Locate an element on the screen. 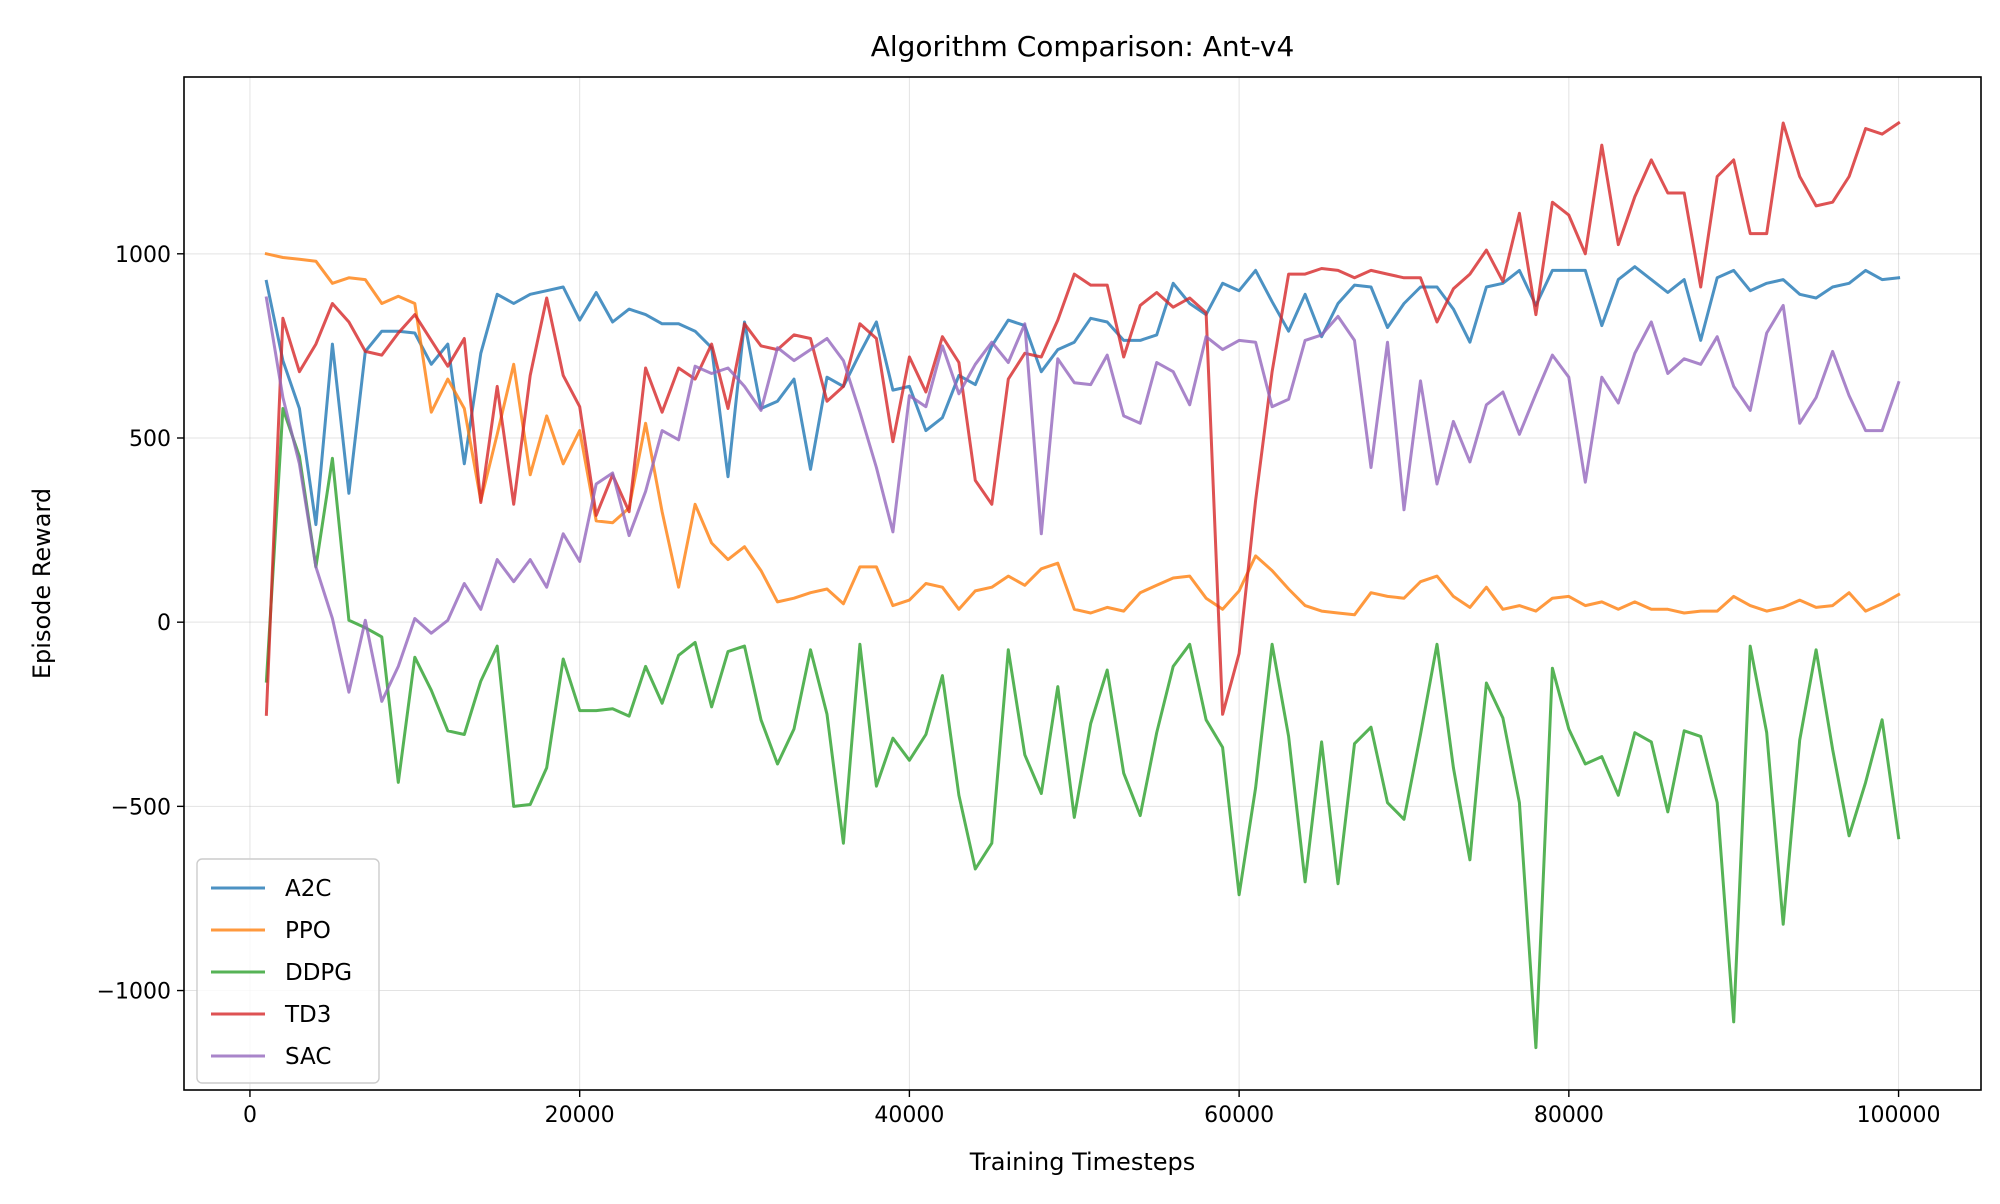 Image resolution: width=2000 pixels, height=1204 pixels. chart-title: Algorithm Comparison: Ant-v4 is located at coordinates (1083, 46).